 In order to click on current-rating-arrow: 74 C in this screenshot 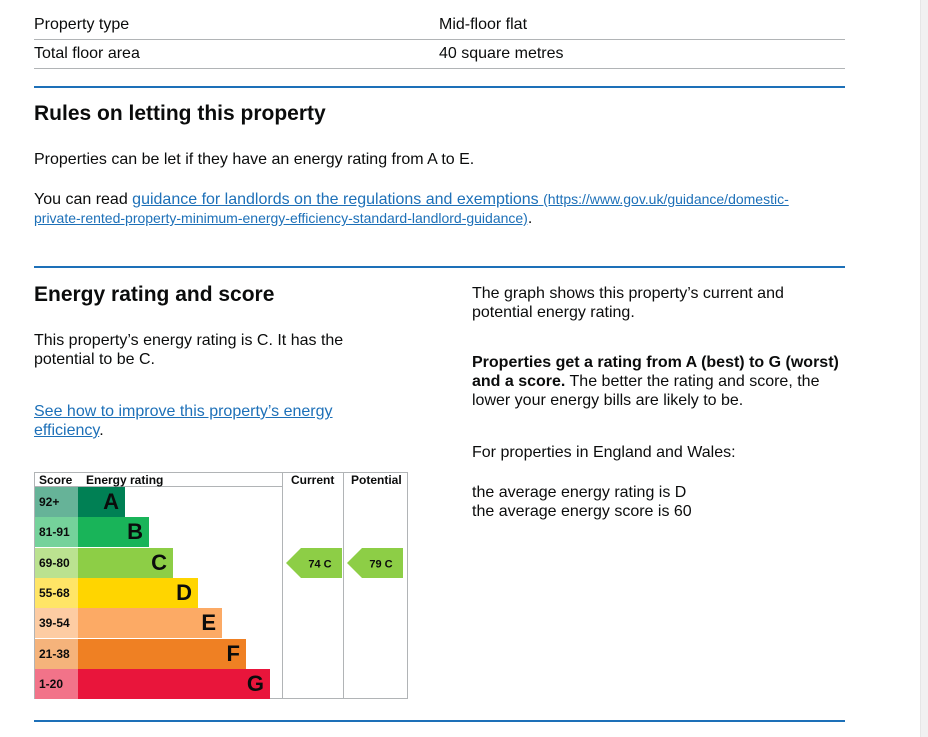, I will do `click(314, 562)`.